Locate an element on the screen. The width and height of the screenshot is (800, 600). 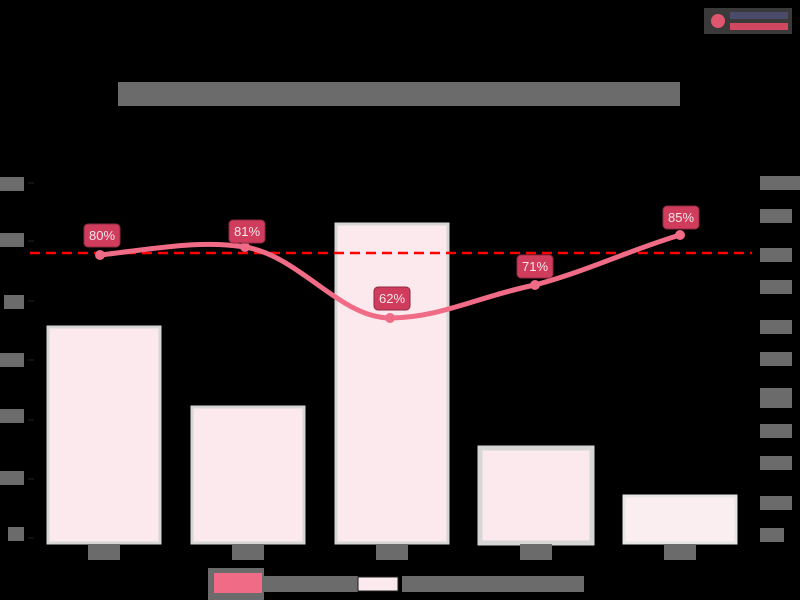
right-axis is located at coordinates (780, 359).